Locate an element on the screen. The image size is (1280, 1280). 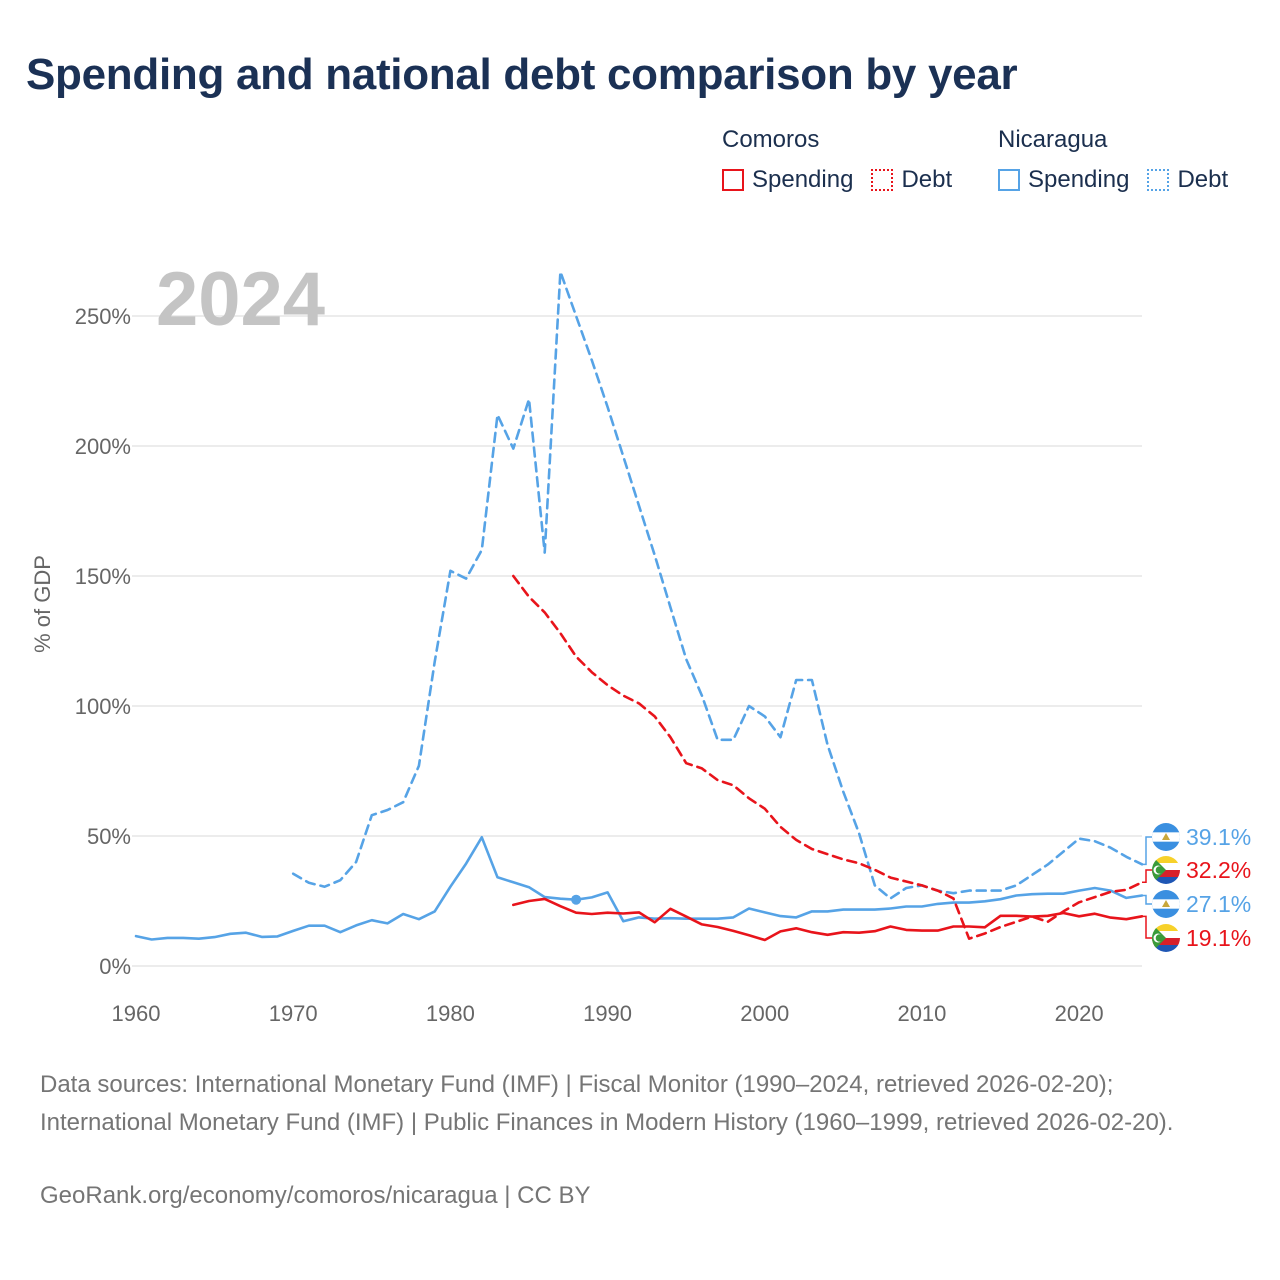
y-tick-label: 150% is located at coordinates (103, 576).